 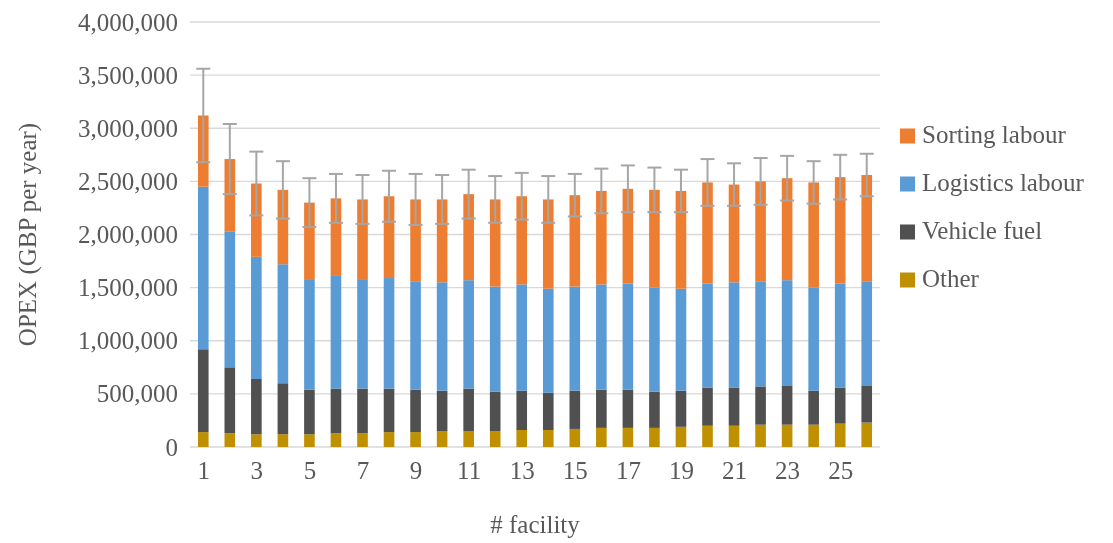 I want to click on x-tick-label: 5, so click(x=310, y=470).